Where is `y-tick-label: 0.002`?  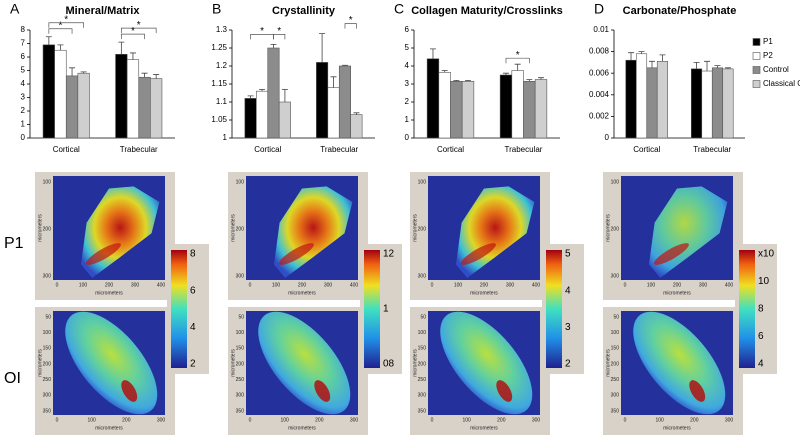 y-tick-label: 0.002 is located at coordinates (599, 116).